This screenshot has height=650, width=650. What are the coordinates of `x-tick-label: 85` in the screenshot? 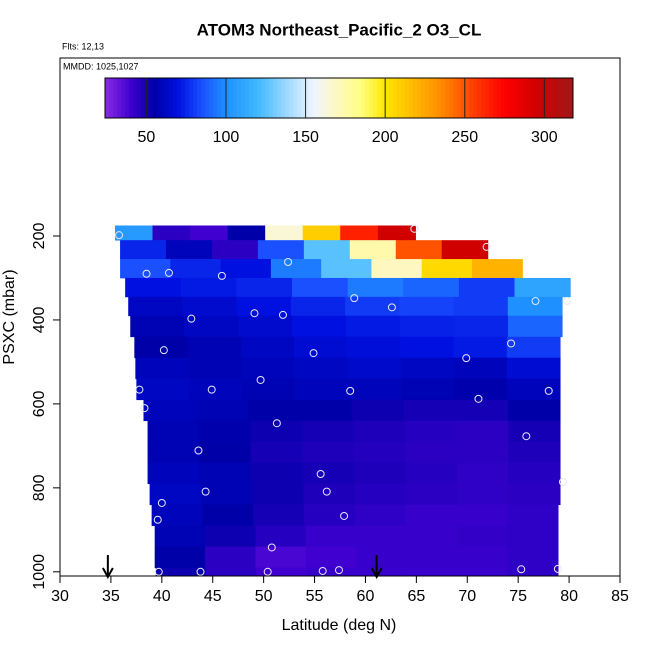 It's located at (620, 596).